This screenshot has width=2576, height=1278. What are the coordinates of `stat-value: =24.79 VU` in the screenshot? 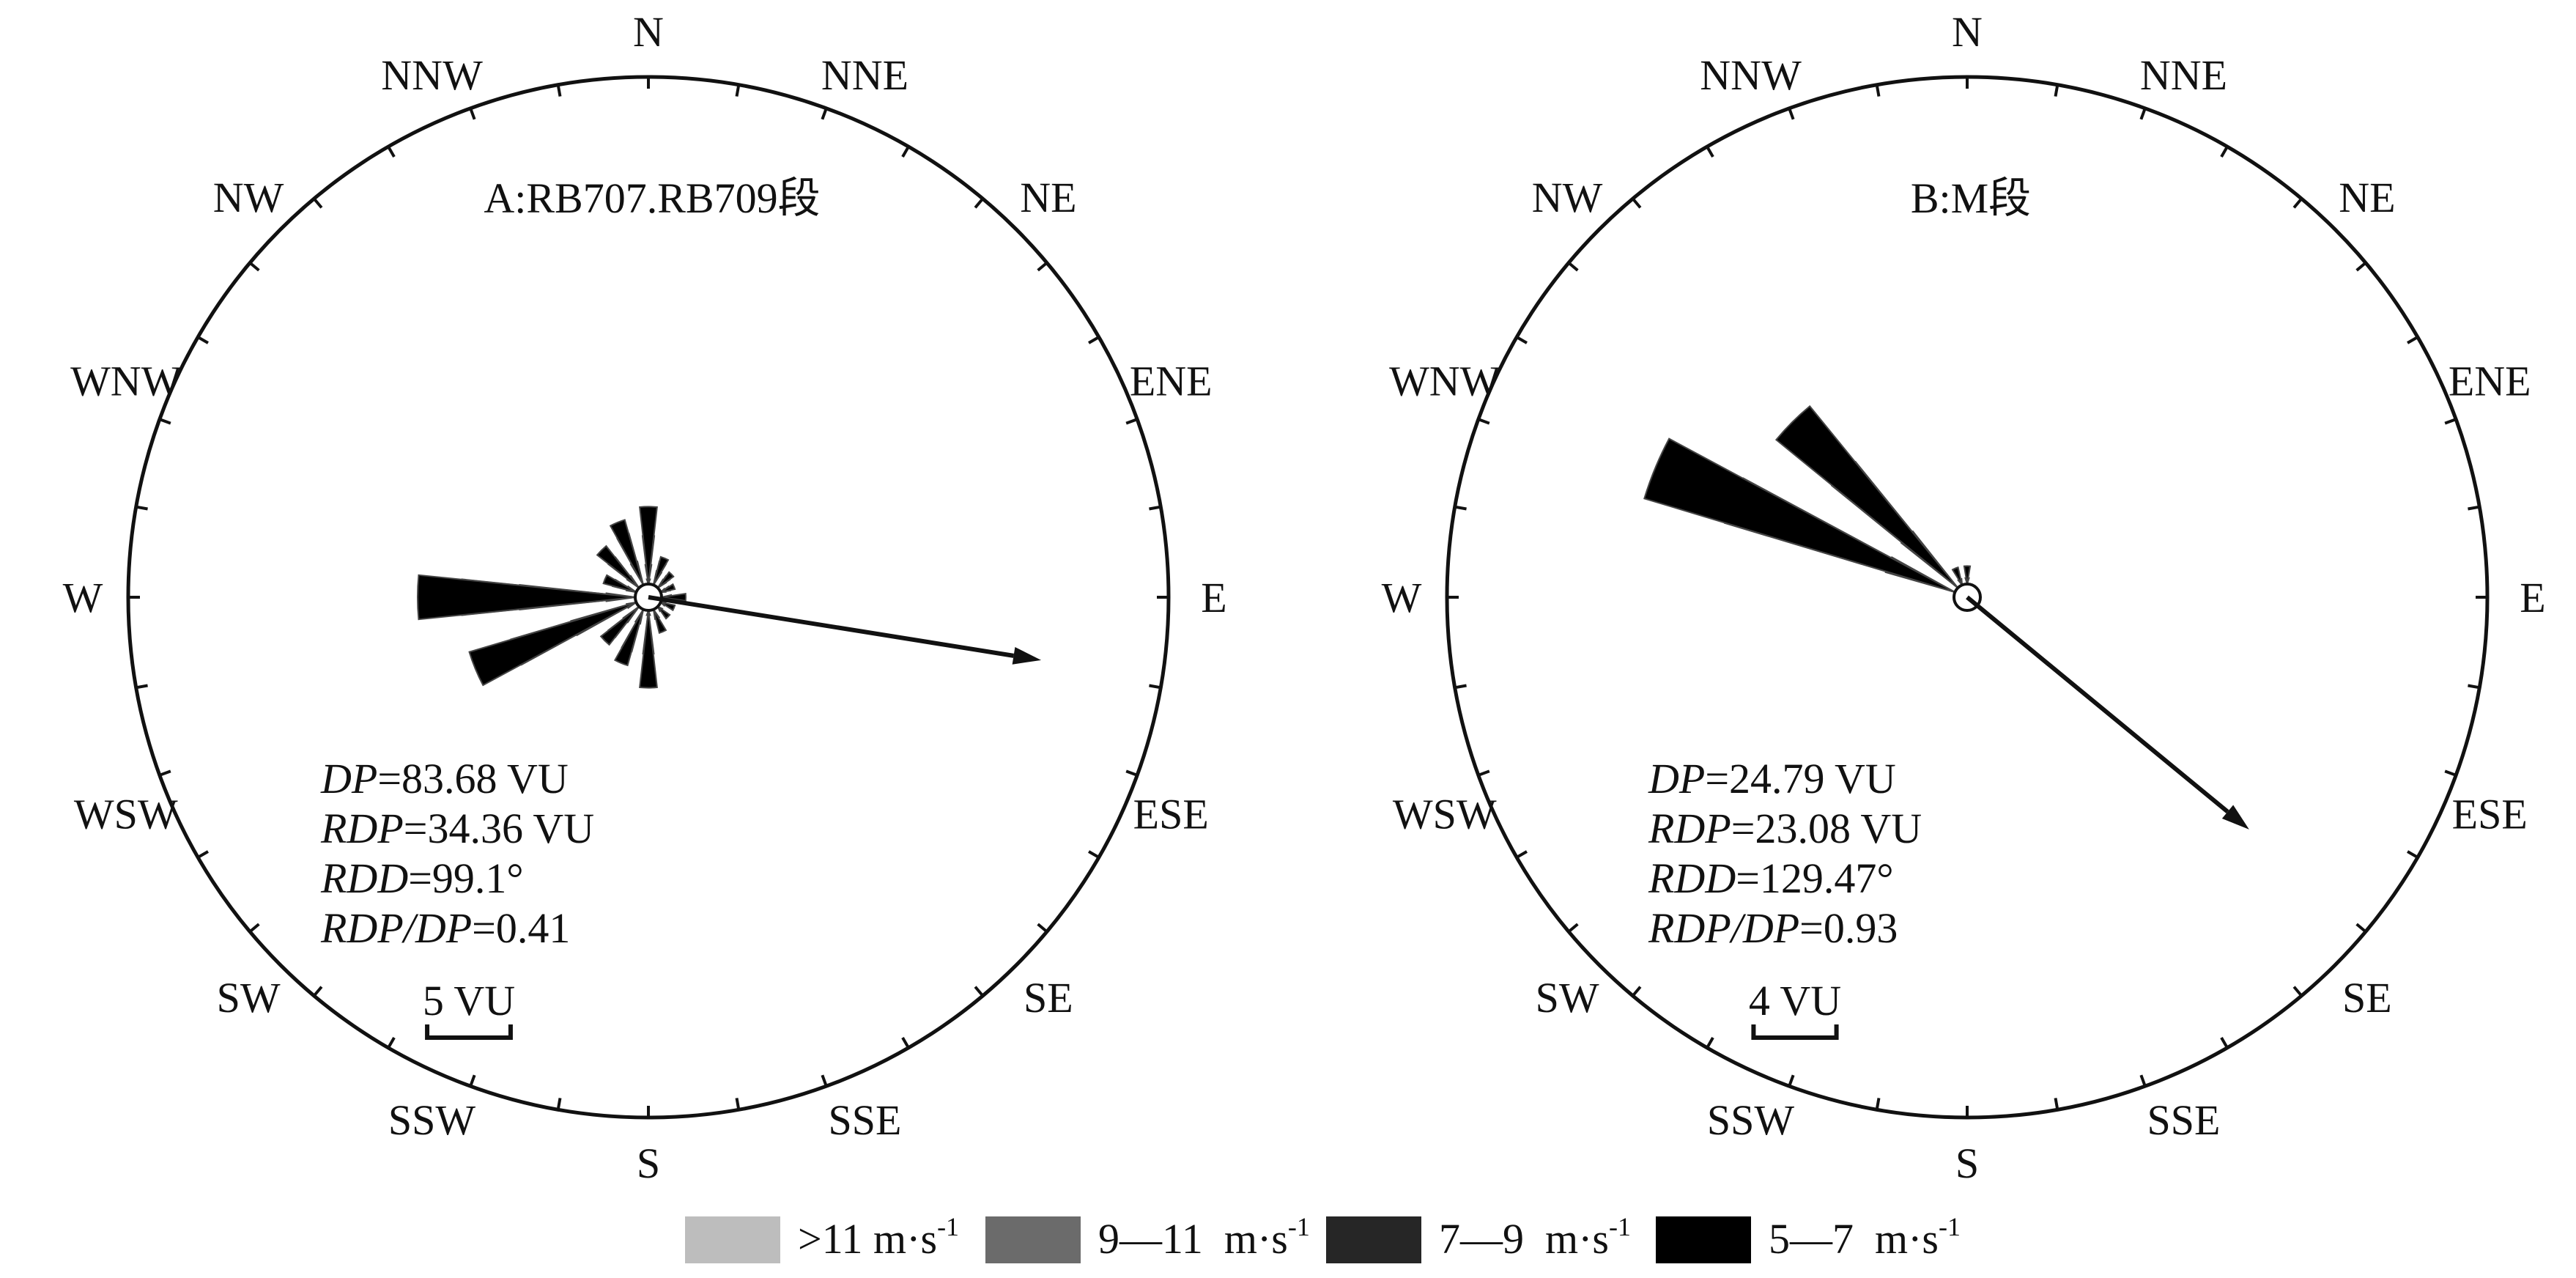 It's located at (1800, 778).